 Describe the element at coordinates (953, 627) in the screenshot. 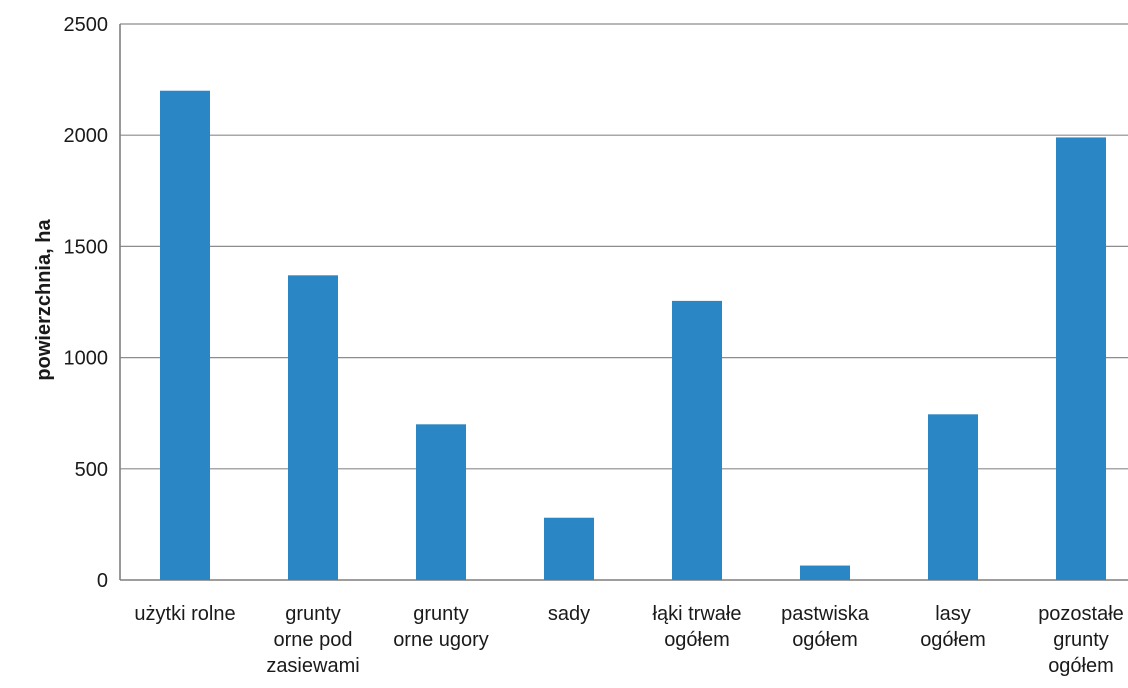

I see `category-label: lasy ogółem` at that location.